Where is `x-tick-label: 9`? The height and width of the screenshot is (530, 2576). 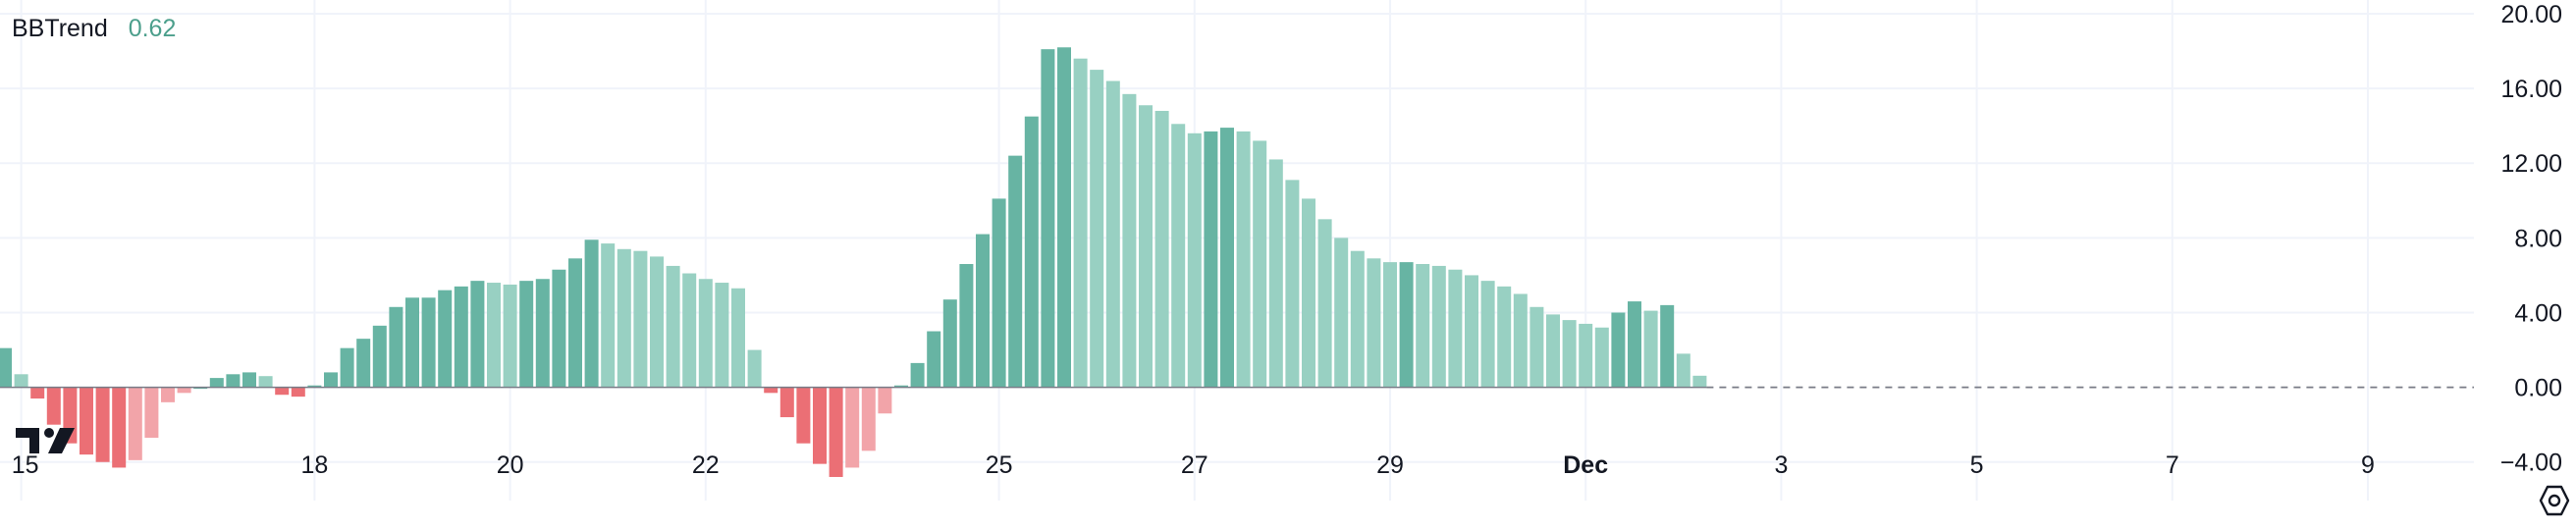 x-tick-label: 9 is located at coordinates (2368, 465).